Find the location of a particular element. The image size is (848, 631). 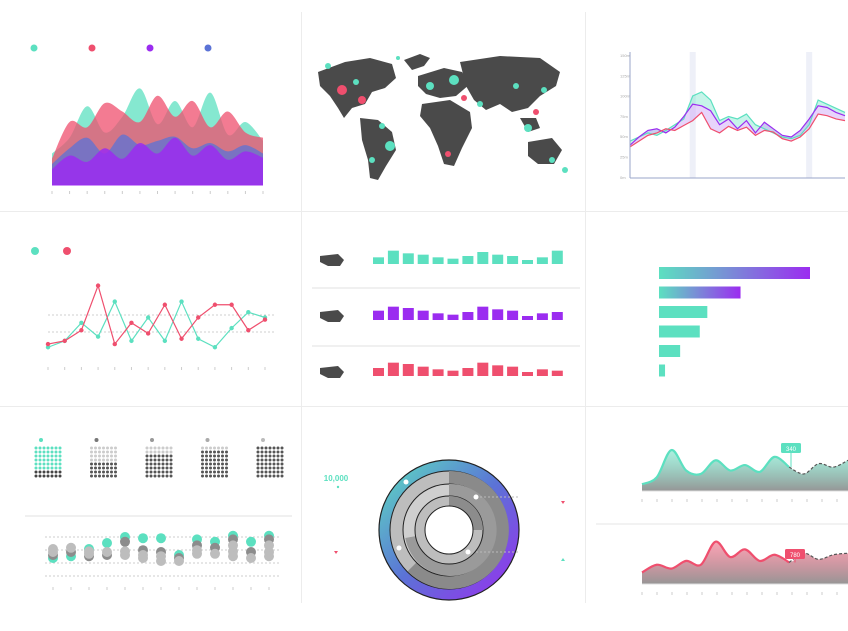

inner-hole is located at coordinates (449, 530).